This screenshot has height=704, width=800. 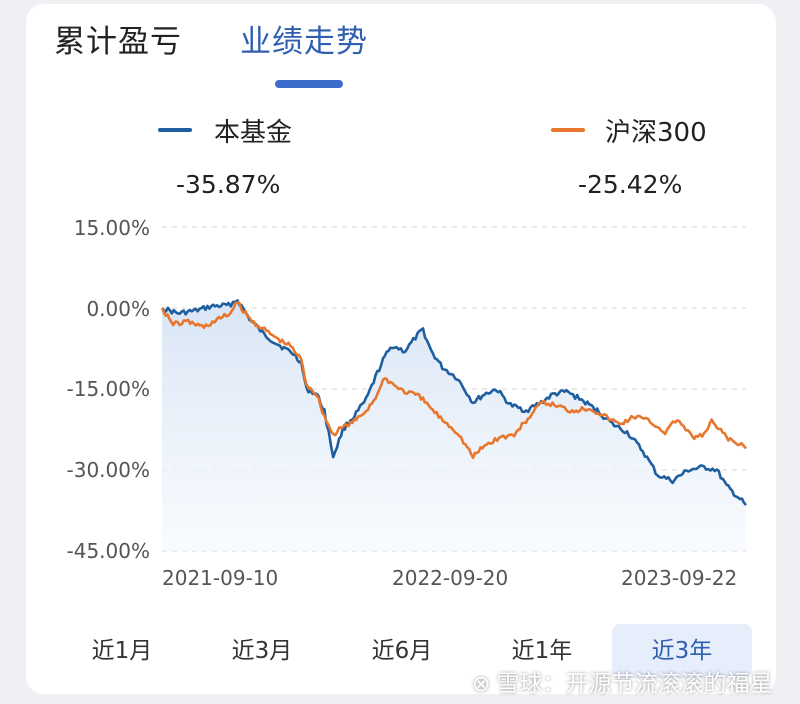 What do you see at coordinates (679, 578) in the screenshot?
I see `x-tick-label: 2023-09-22` at bounding box center [679, 578].